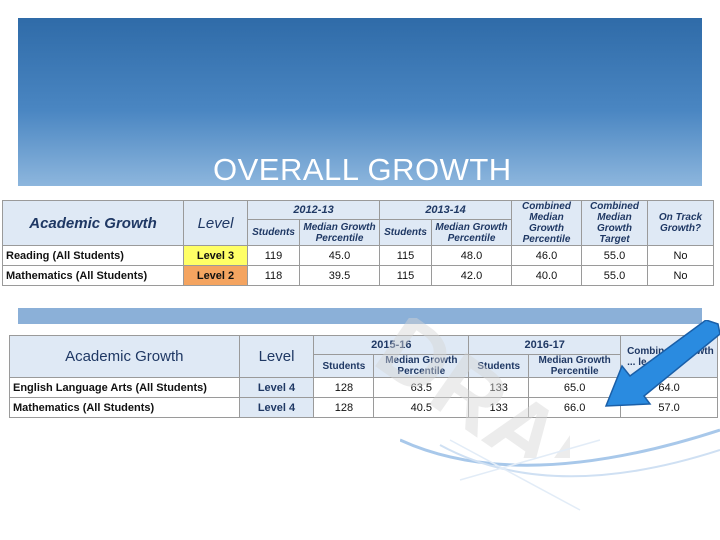 This screenshot has width=720, height=540. Describe the element at coordinates (215, 275) in the screenshot. I see `level-badge: Level 2` at that location.